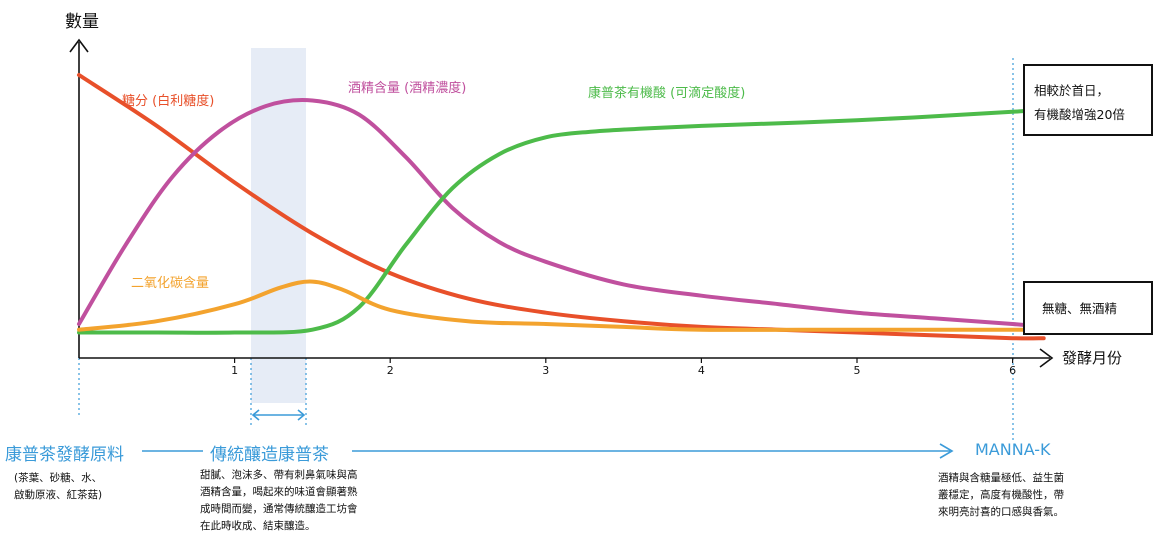 The image size is (1160, 546). Describe the element at coordinates (168, 101) in the screenshot. I see `series-label-sugar: 糖分 (白利糖度)` at that location.